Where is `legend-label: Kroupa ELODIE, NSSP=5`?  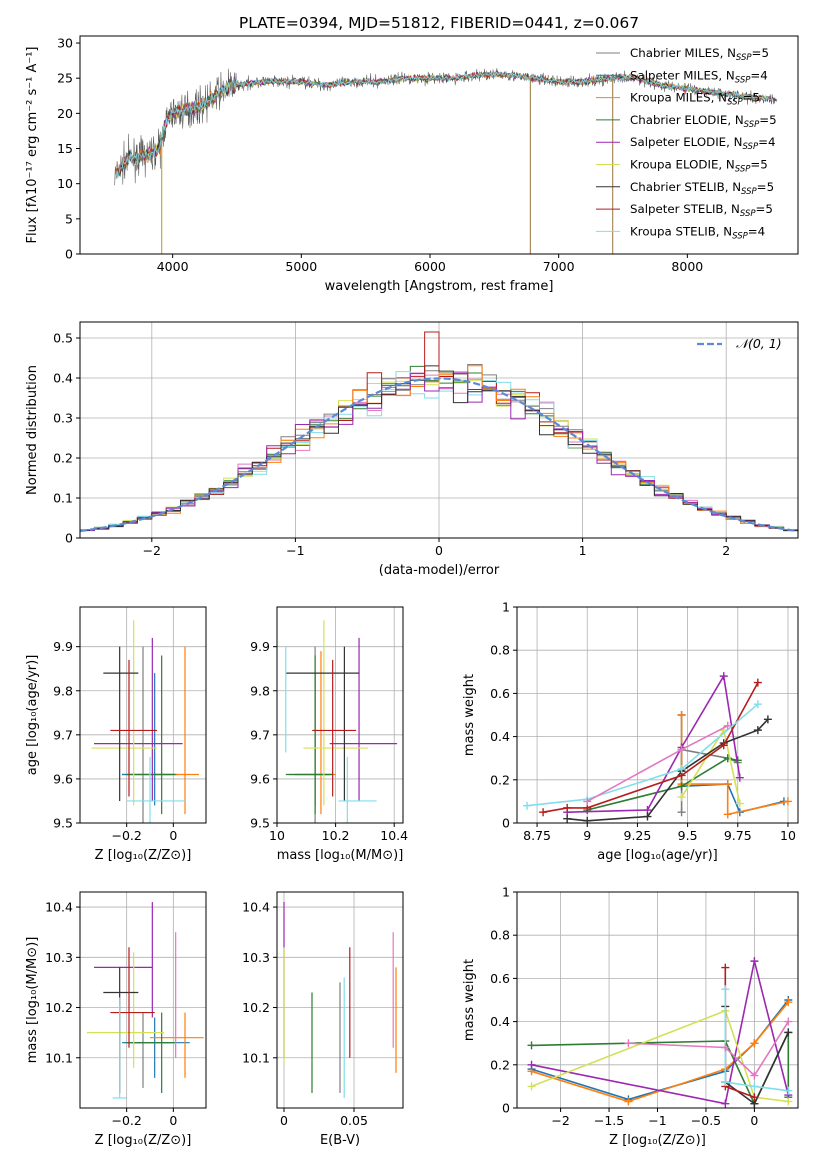 legend-label: Kroupa ELODIE, NSSP=5 is located at coordinates (699, 166).